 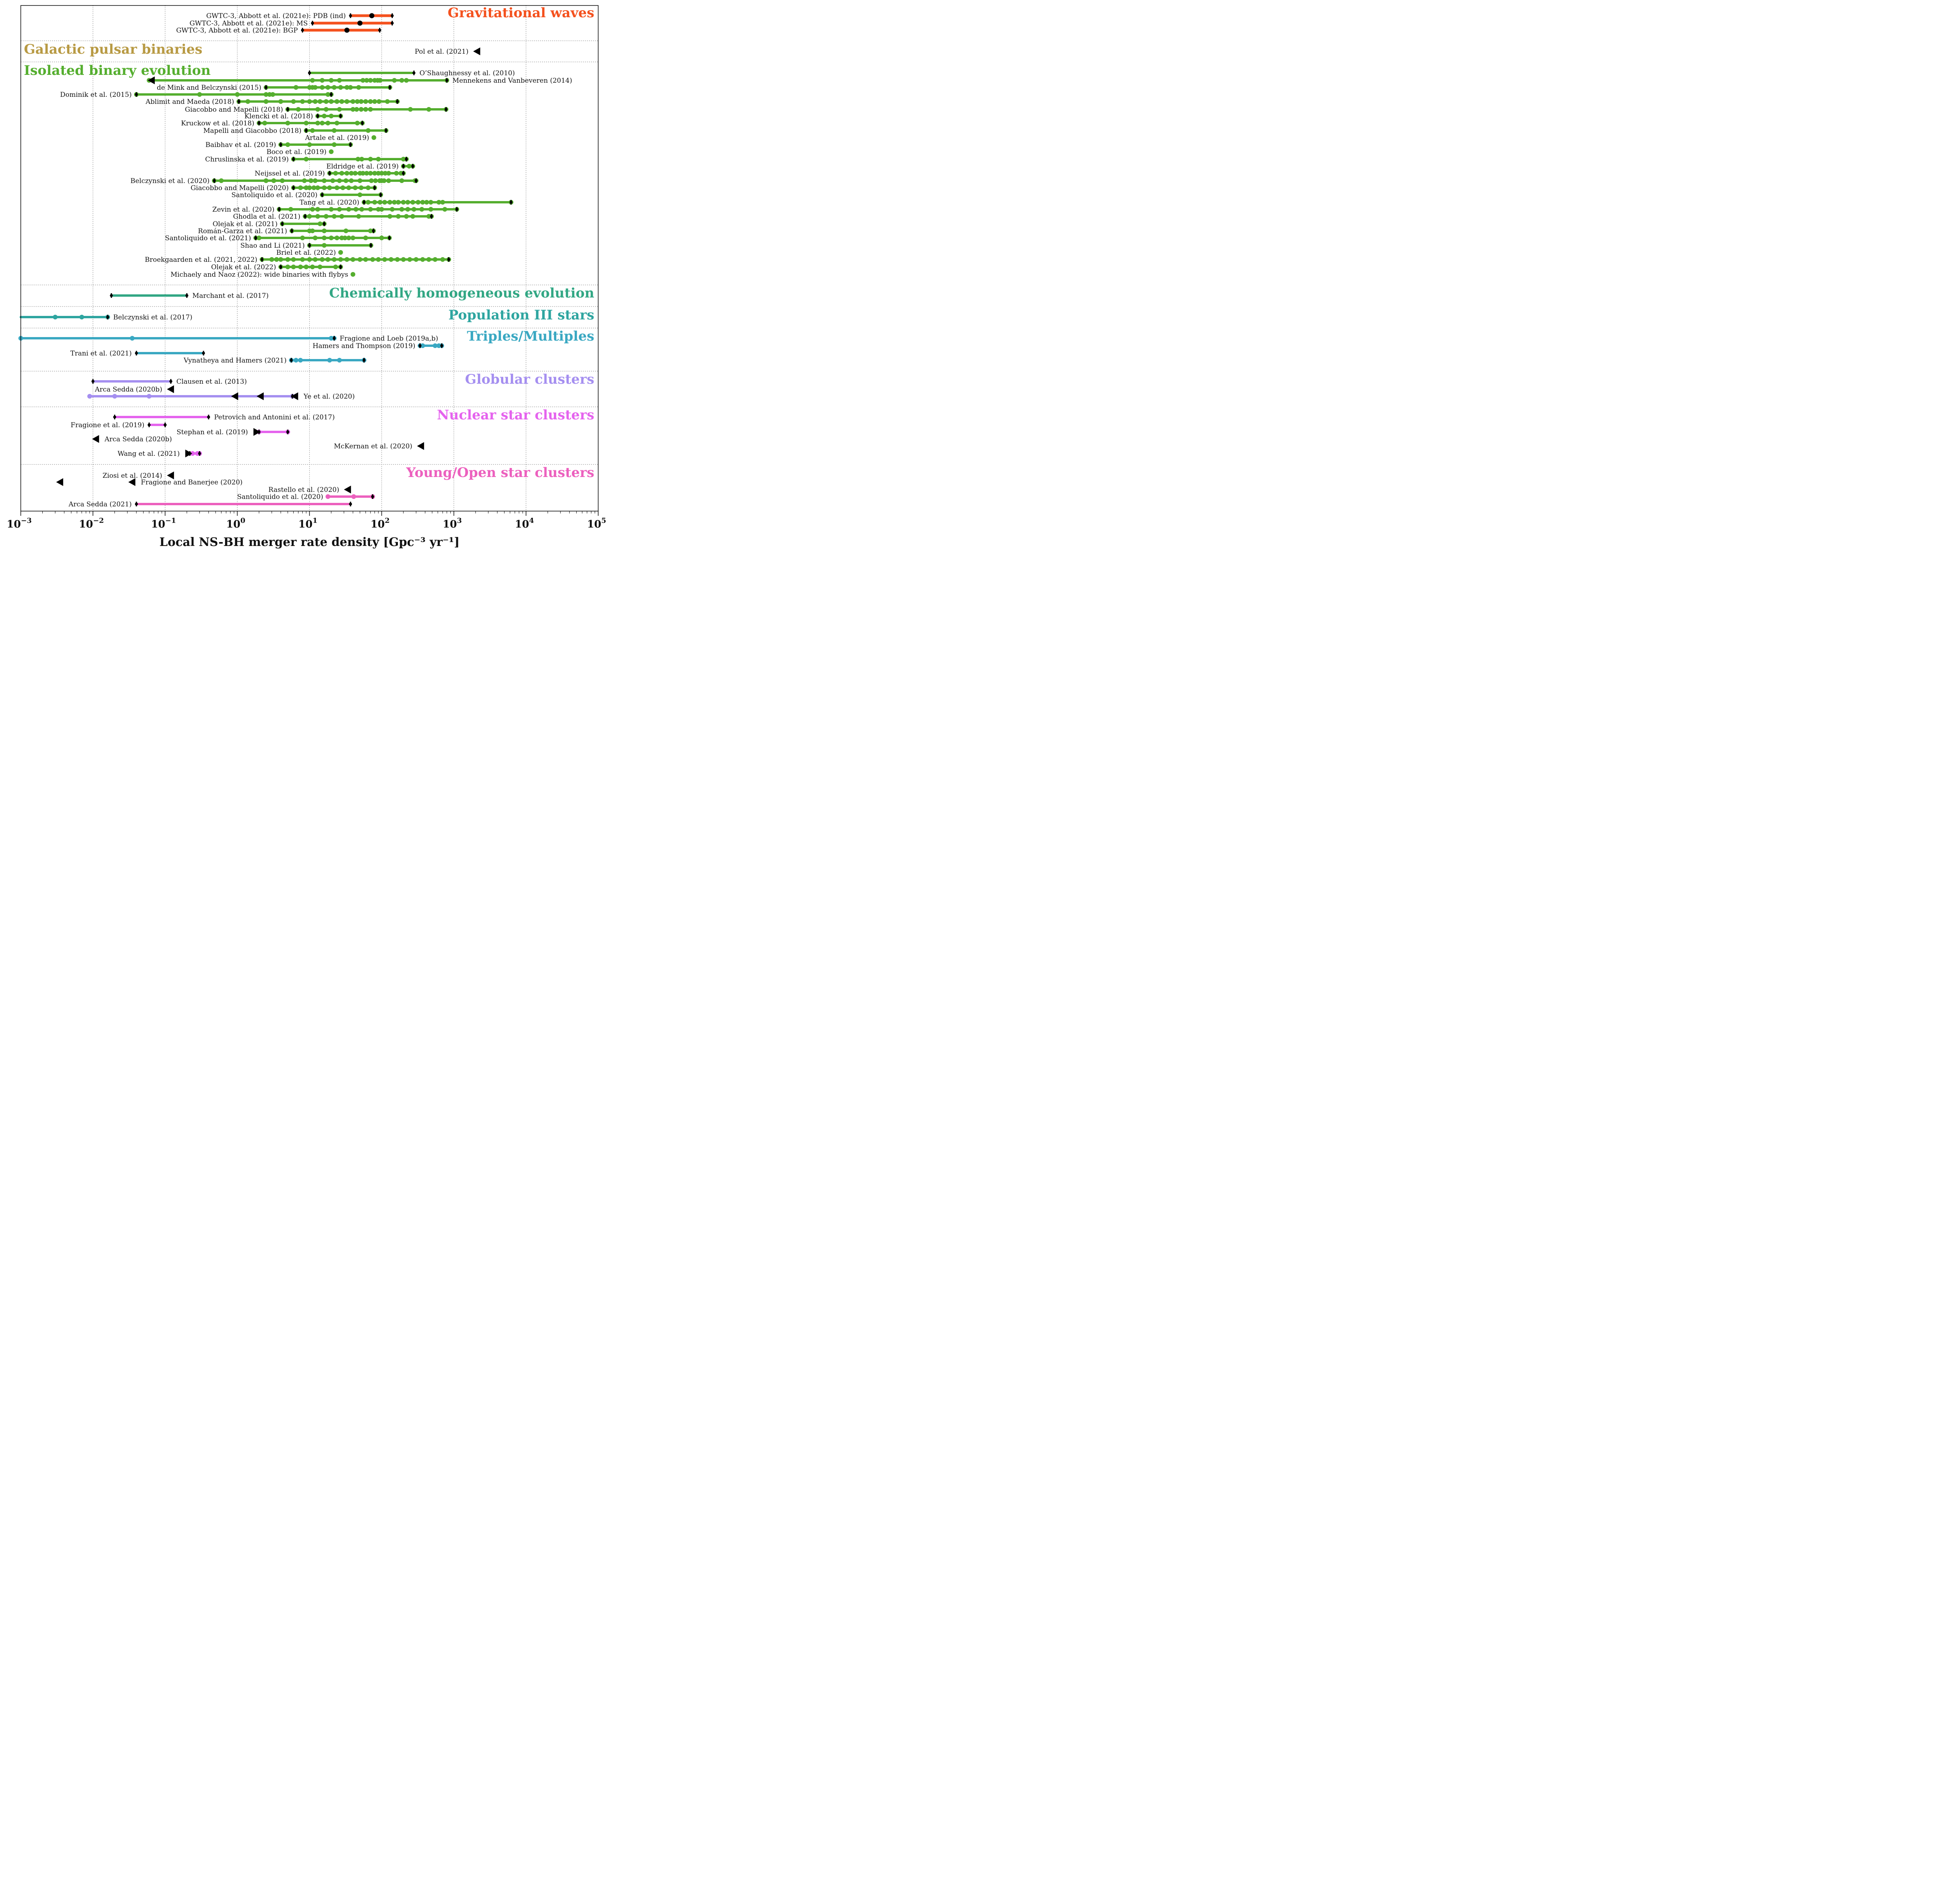 What do you see at coordinates (378, 346) in the screenshot?
I see `row-hamers-and-thompson-2019: Hamers and Thompson (2019)` at bounding box center [378, 346].